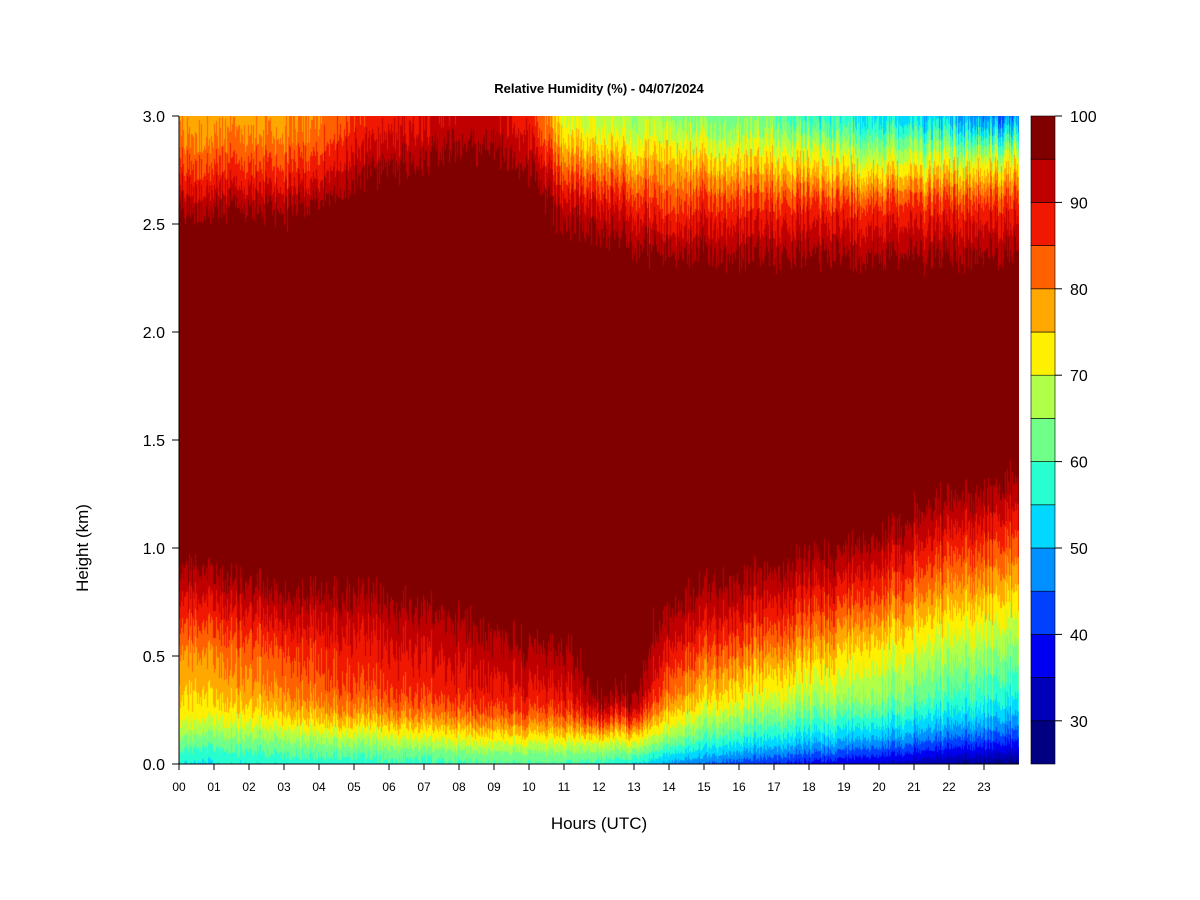 Image resolution: width=1200 pixels, height=900 pixels. Describe the element at coordinates (844, 787) in the screenshot. I see `x-tick-label: 19` at that location.